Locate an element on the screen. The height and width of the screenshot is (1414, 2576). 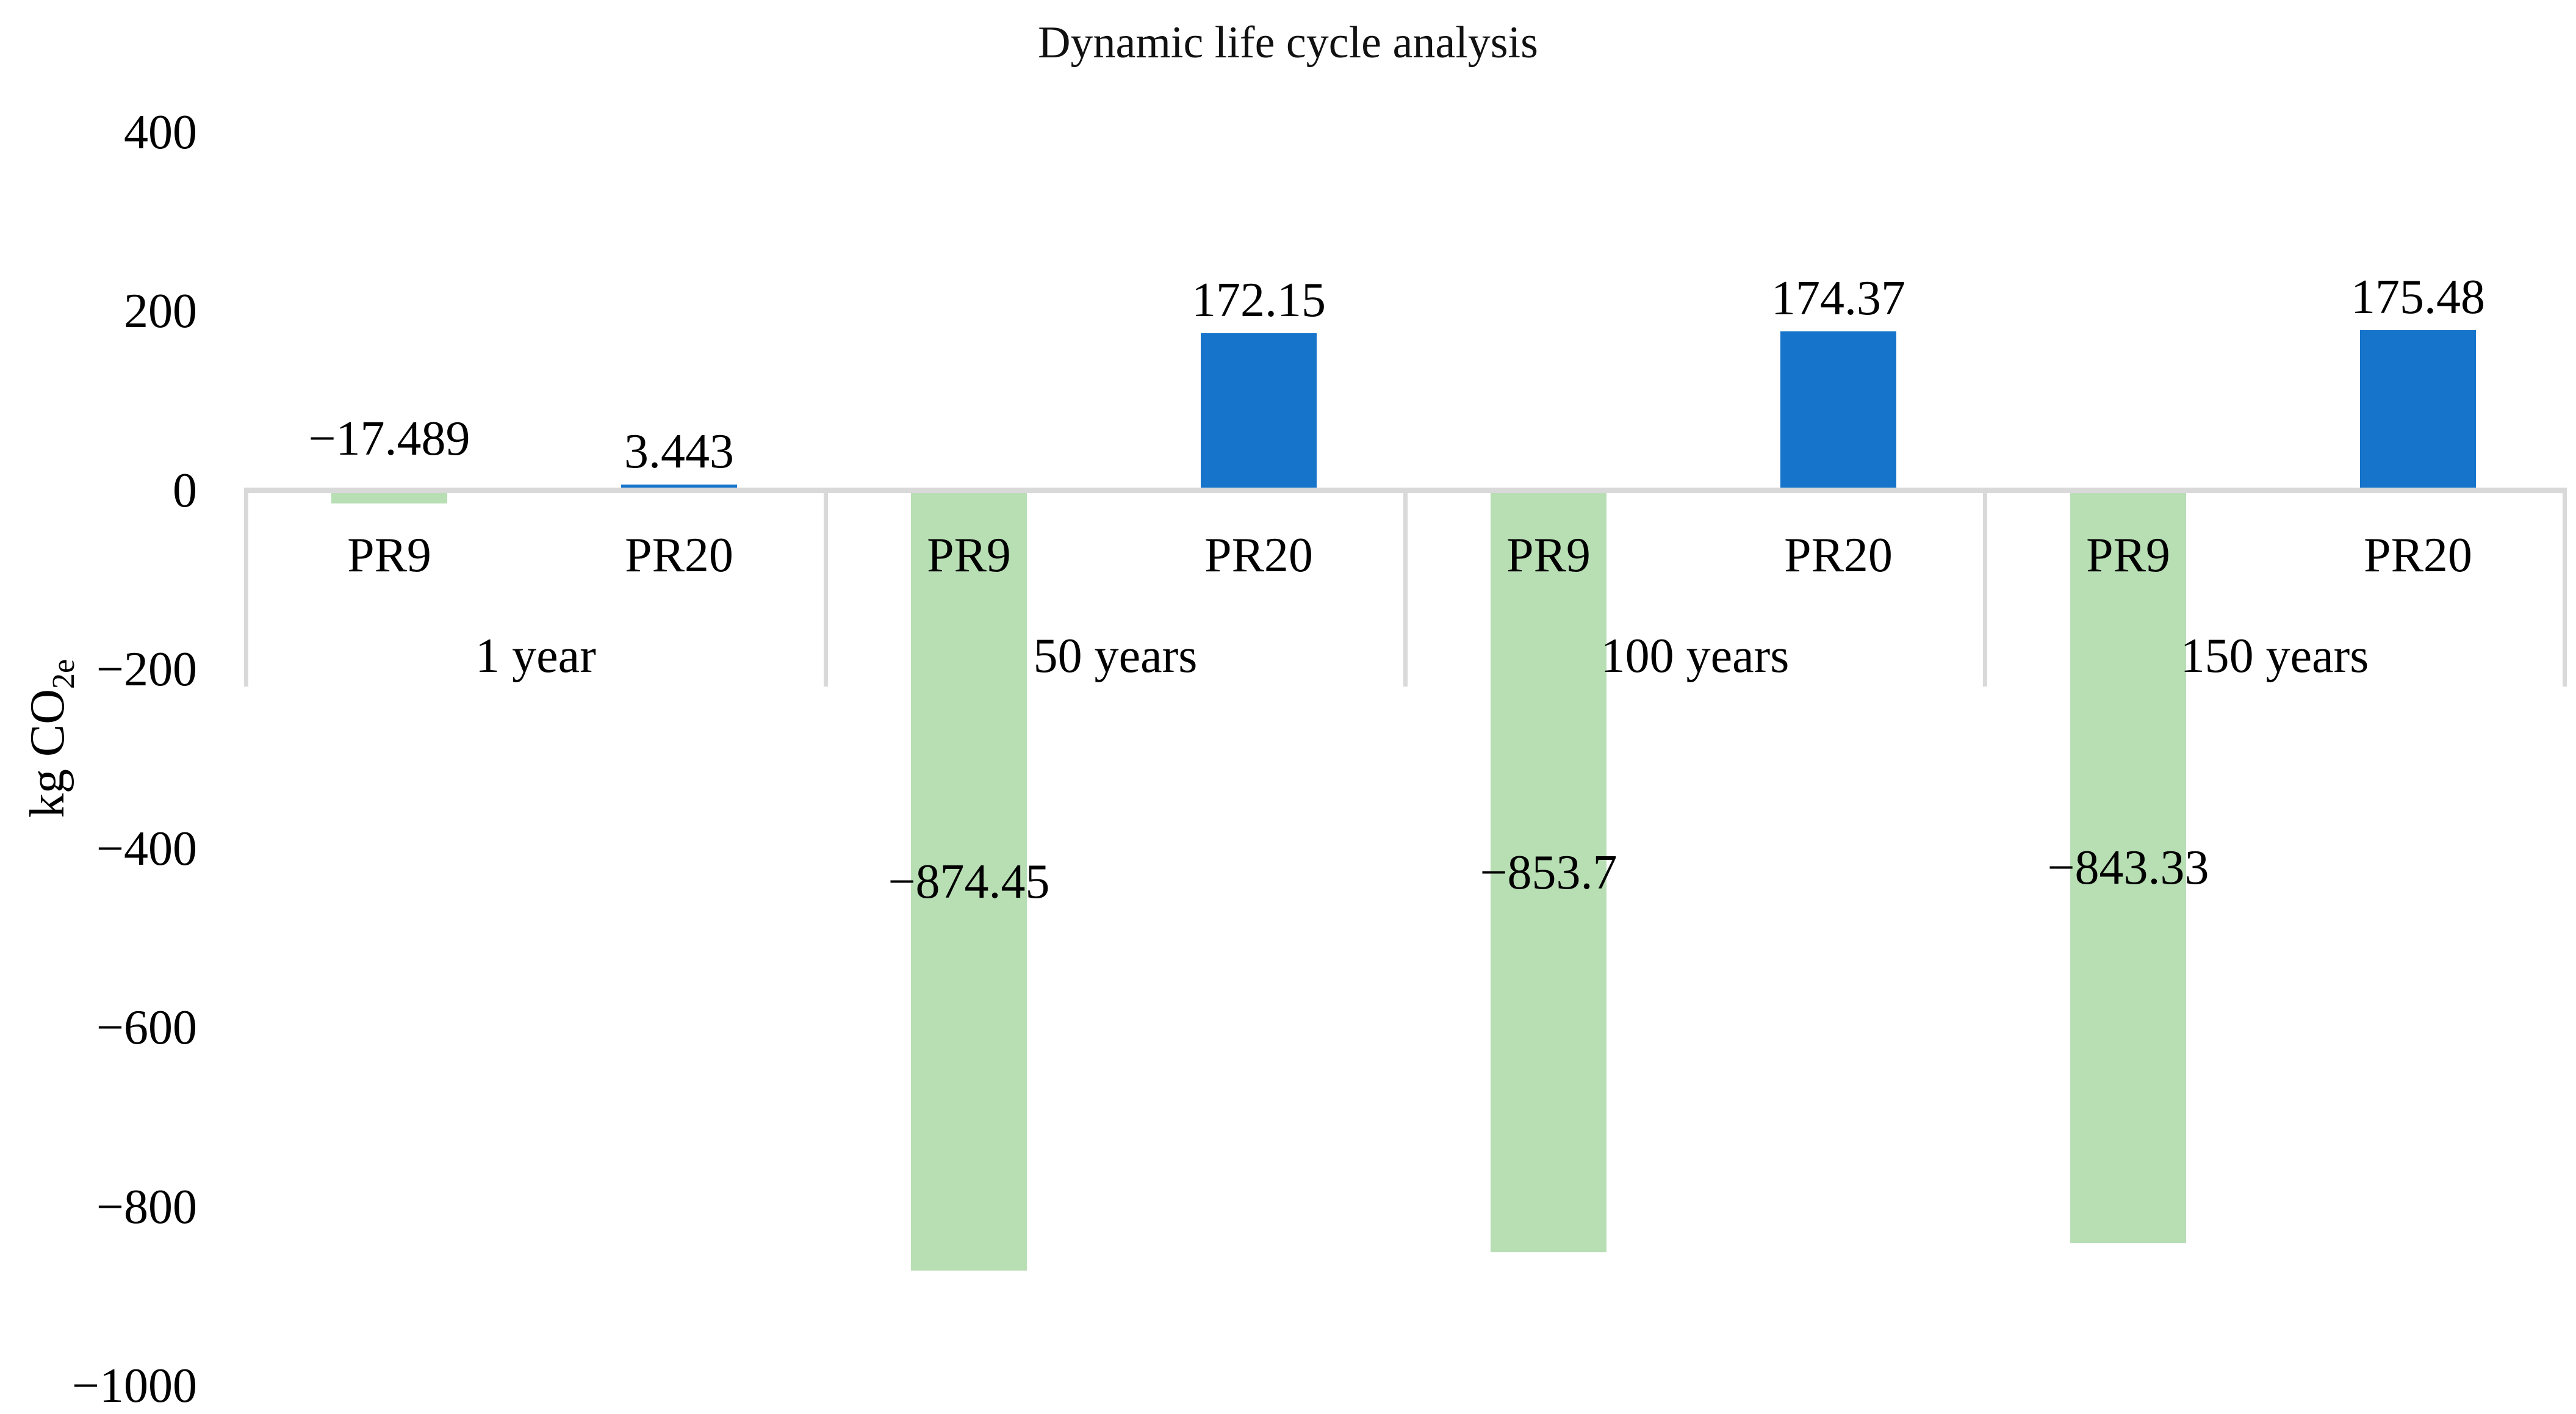
series-axis-label-pr20-100-years: PR20 is located at coordinates (1838, 555).